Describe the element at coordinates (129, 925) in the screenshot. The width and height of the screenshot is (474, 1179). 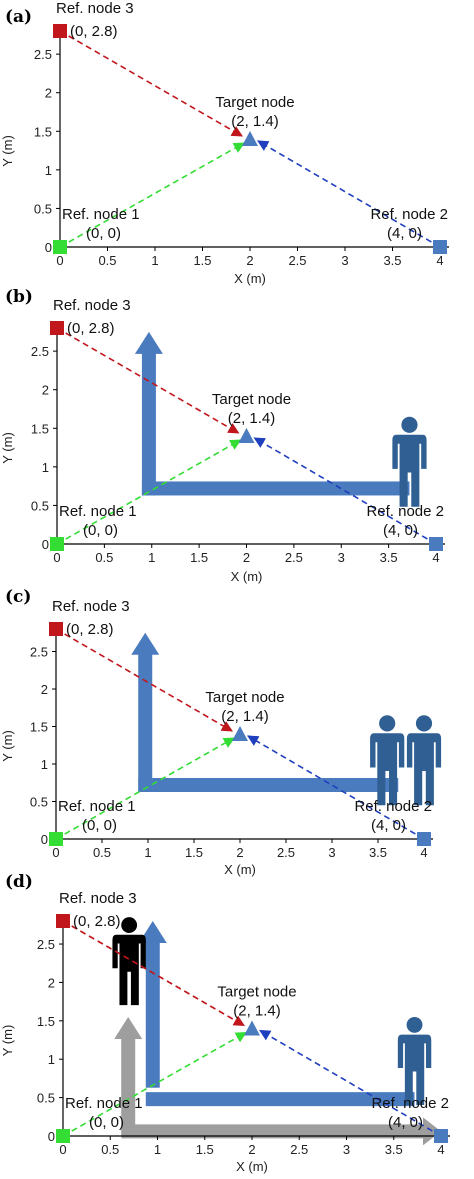
I see `person-icon-black-head` at that location.